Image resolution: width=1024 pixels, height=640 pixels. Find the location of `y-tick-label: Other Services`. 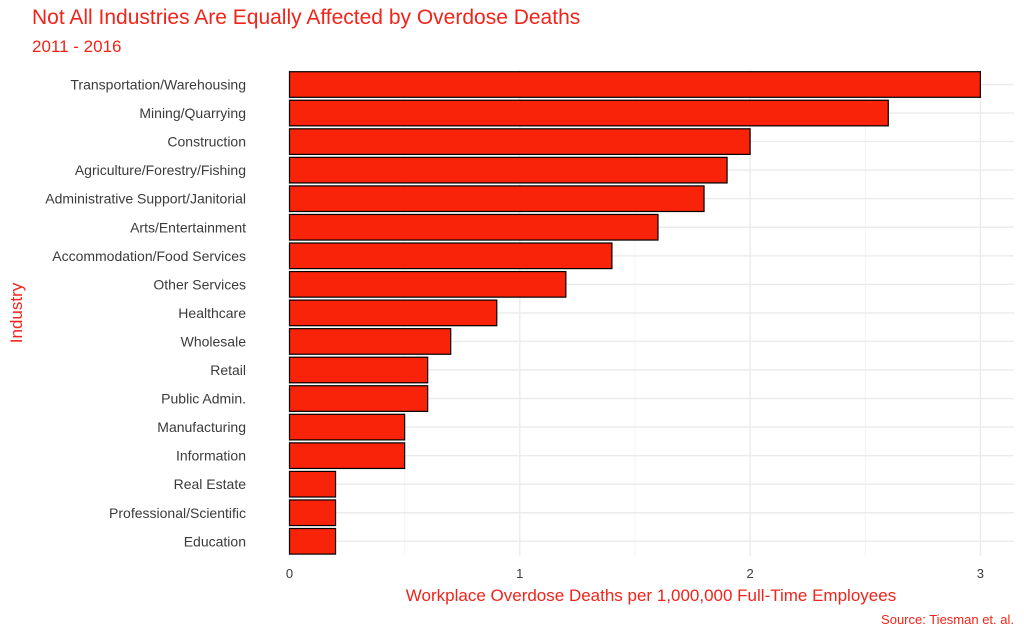

y-tick-label: Other Services is located at coordinates (199, 284).